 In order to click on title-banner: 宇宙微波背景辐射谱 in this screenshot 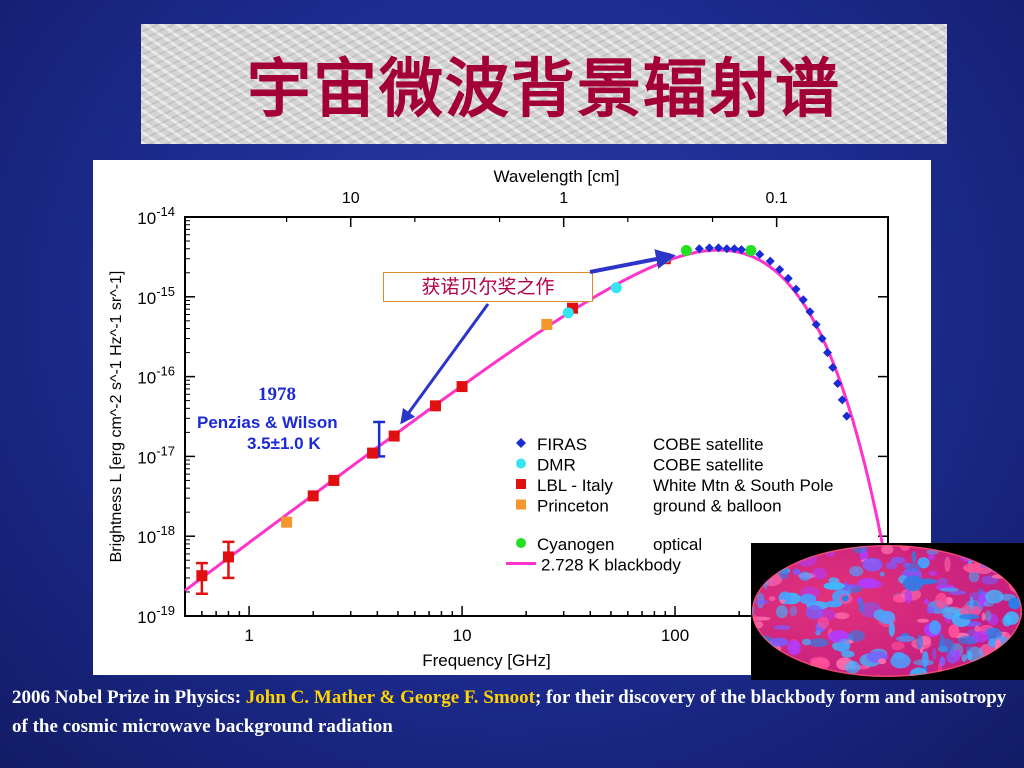, I will do `click(544, 84)`.